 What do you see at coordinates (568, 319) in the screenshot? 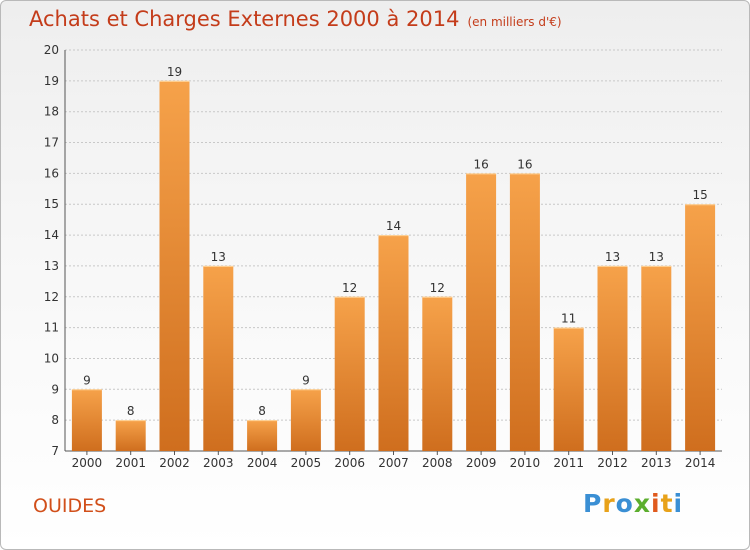
I see `data-label: 11` at bounding box center [568, 319].